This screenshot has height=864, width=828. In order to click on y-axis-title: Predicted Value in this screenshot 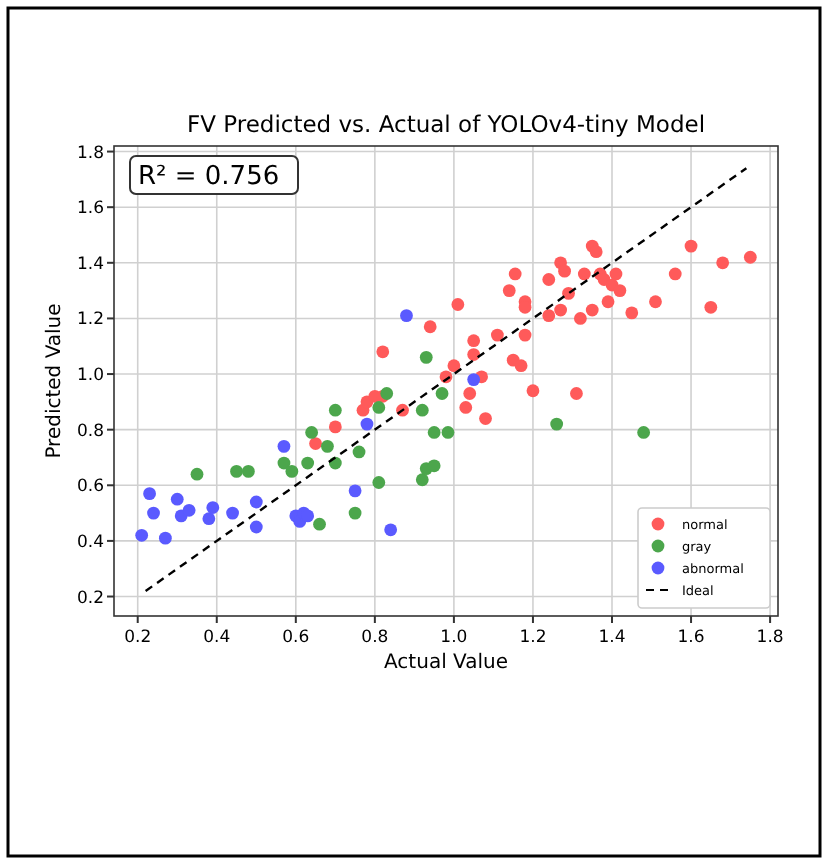, I will do `click(55, 381)`.